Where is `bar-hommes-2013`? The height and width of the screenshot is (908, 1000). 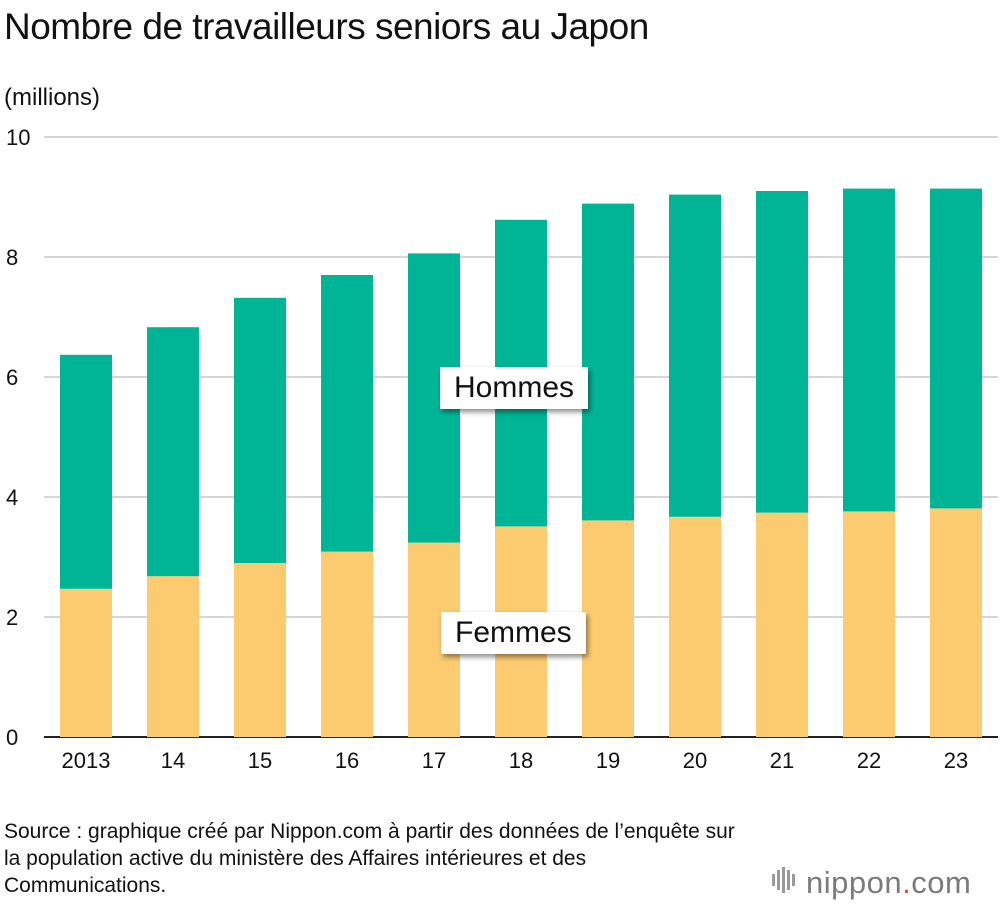
bar-hommes-2013 is located at coordinates (86, 471).